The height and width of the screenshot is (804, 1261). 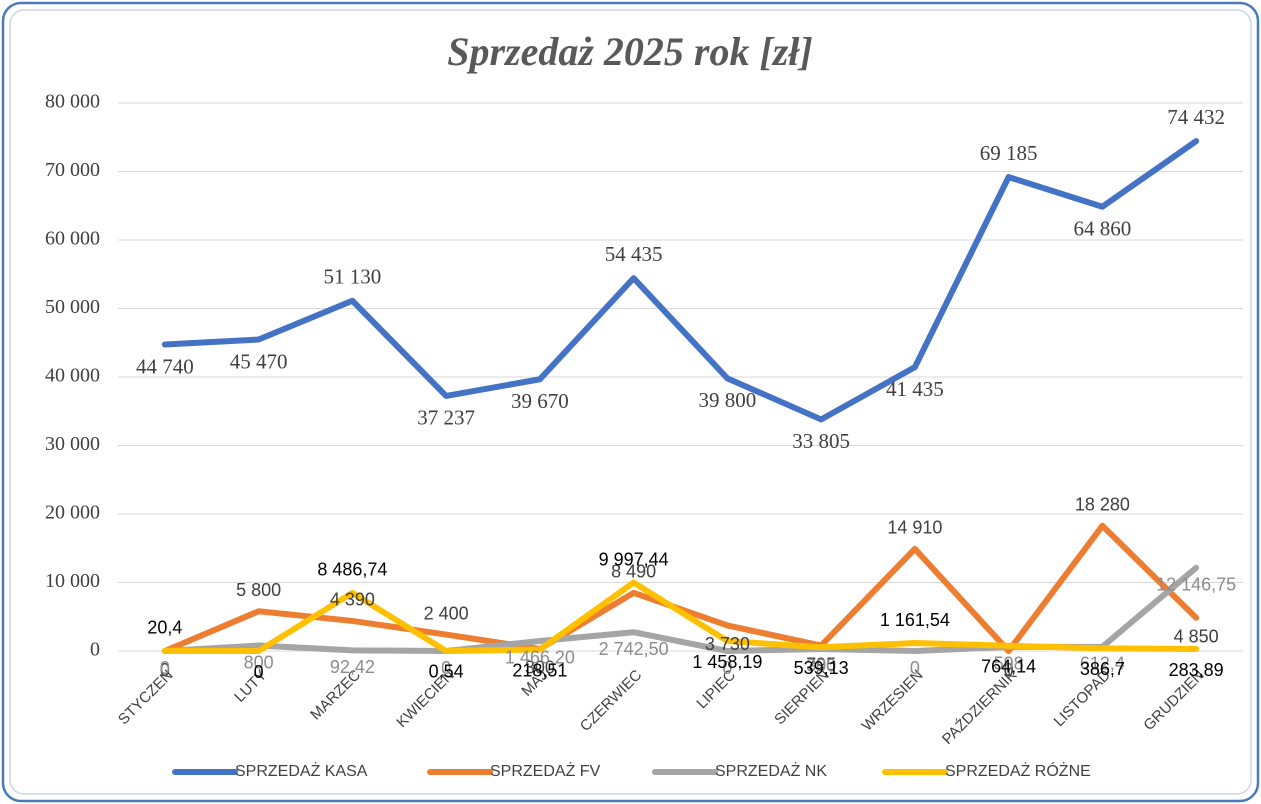 What do you see at coordinates (634, 559) in the screenshot?
I see `data-label: 9 997,44` at bounding box center [634, 559].